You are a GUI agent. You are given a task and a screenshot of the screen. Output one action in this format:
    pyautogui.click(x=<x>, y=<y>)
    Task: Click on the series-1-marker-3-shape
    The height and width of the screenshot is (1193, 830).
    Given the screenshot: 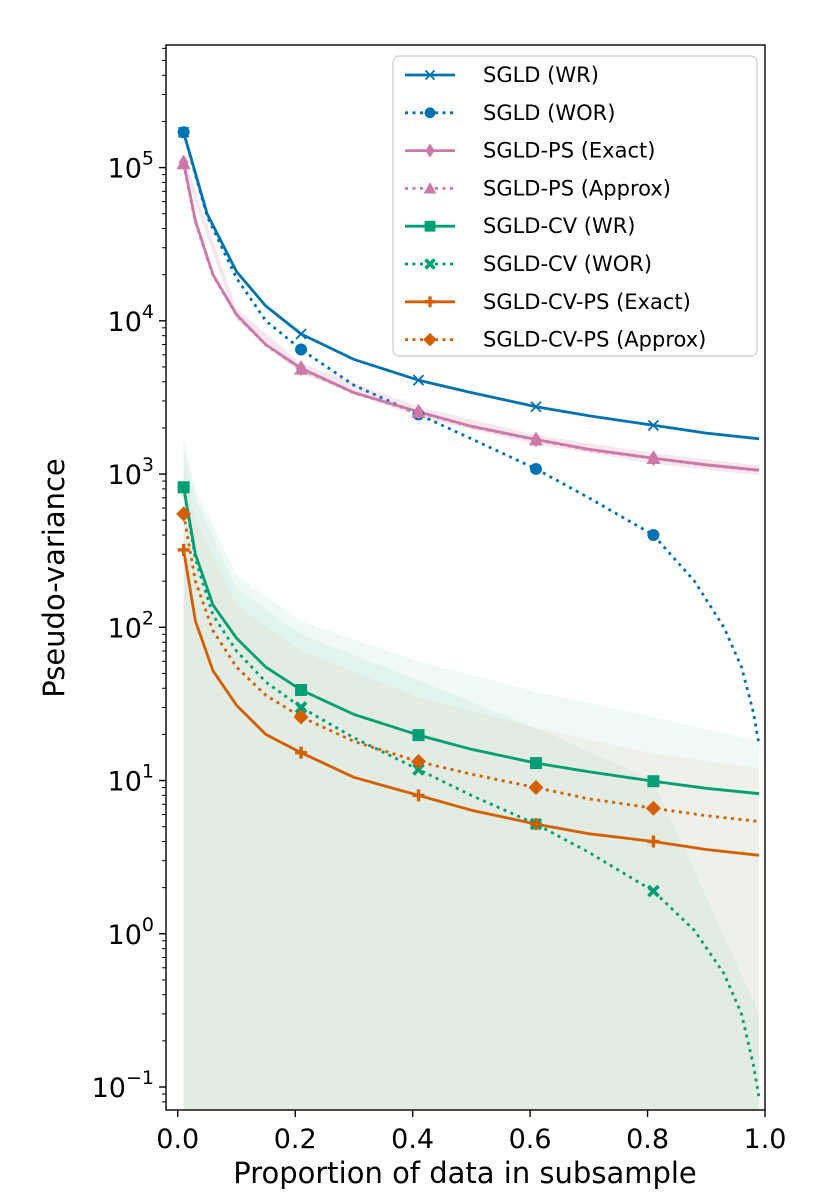 What is the action you would take?
    pyautogui.click(x=535, y=468)
    